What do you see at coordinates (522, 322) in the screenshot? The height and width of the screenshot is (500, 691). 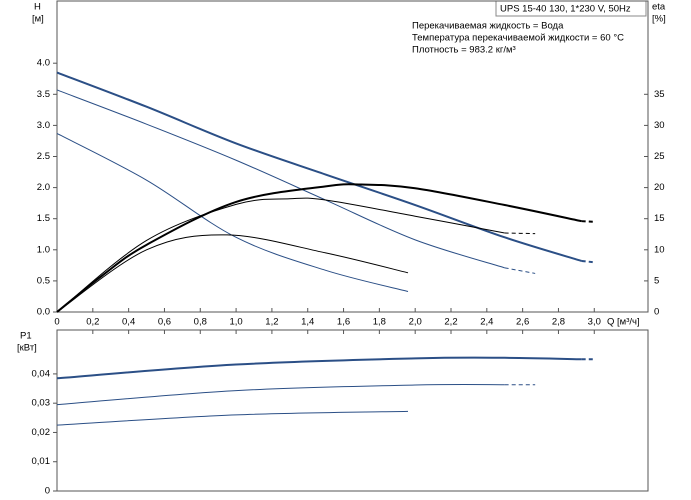 I see `x-tick-label: 2,6` at bounding box center [522, 322].